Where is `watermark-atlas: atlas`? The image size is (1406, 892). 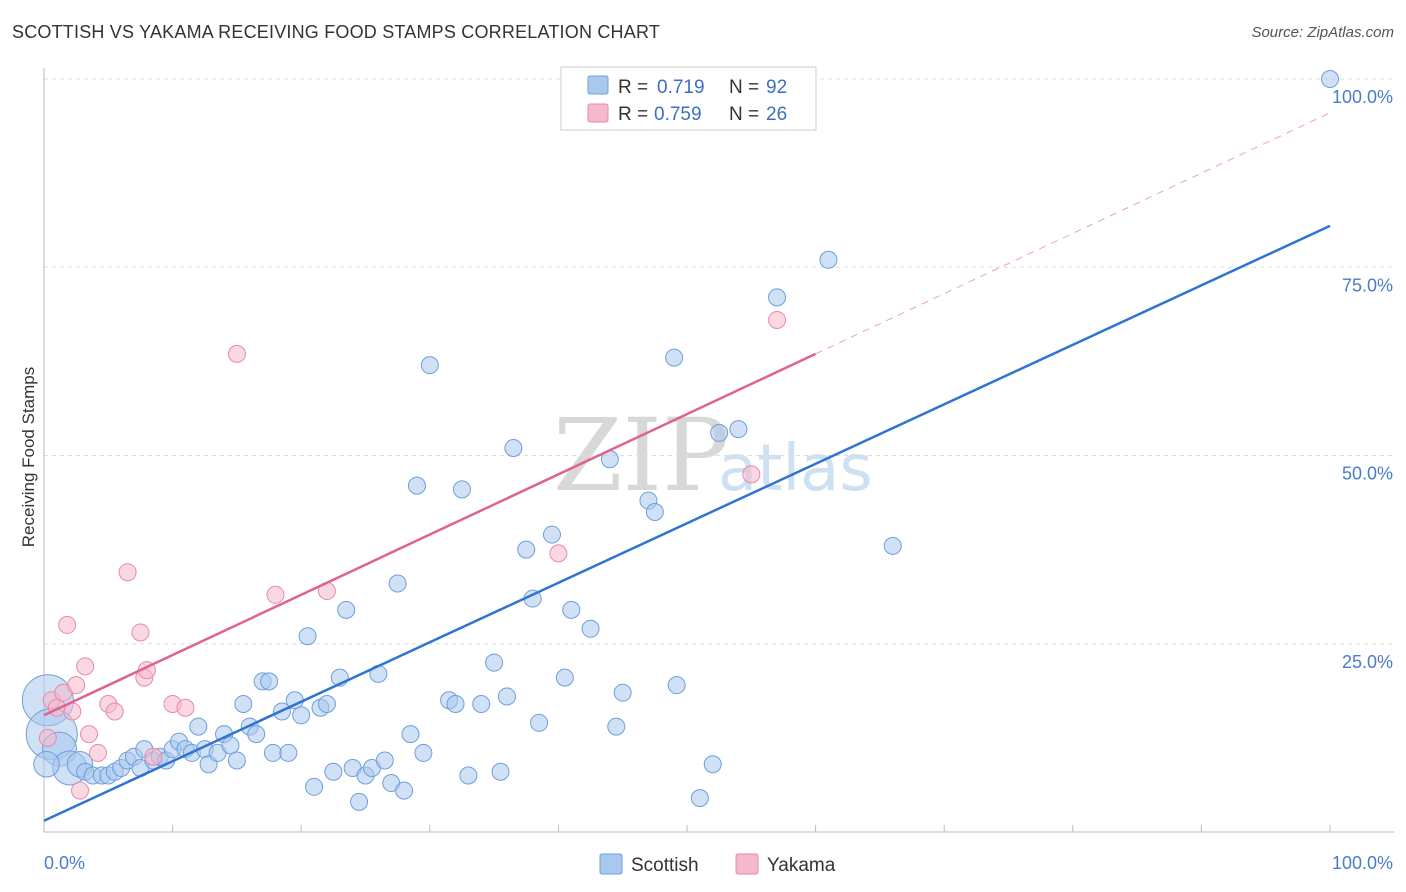
watermark-atlas: atlas is located at coordinates (795, 469).